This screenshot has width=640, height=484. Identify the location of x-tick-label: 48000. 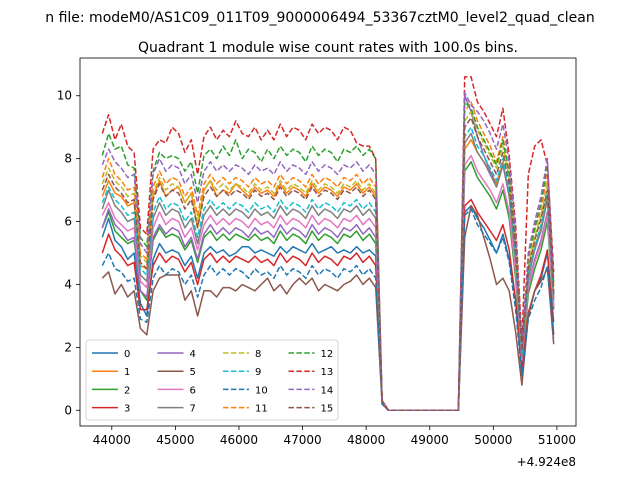
(366, 440).